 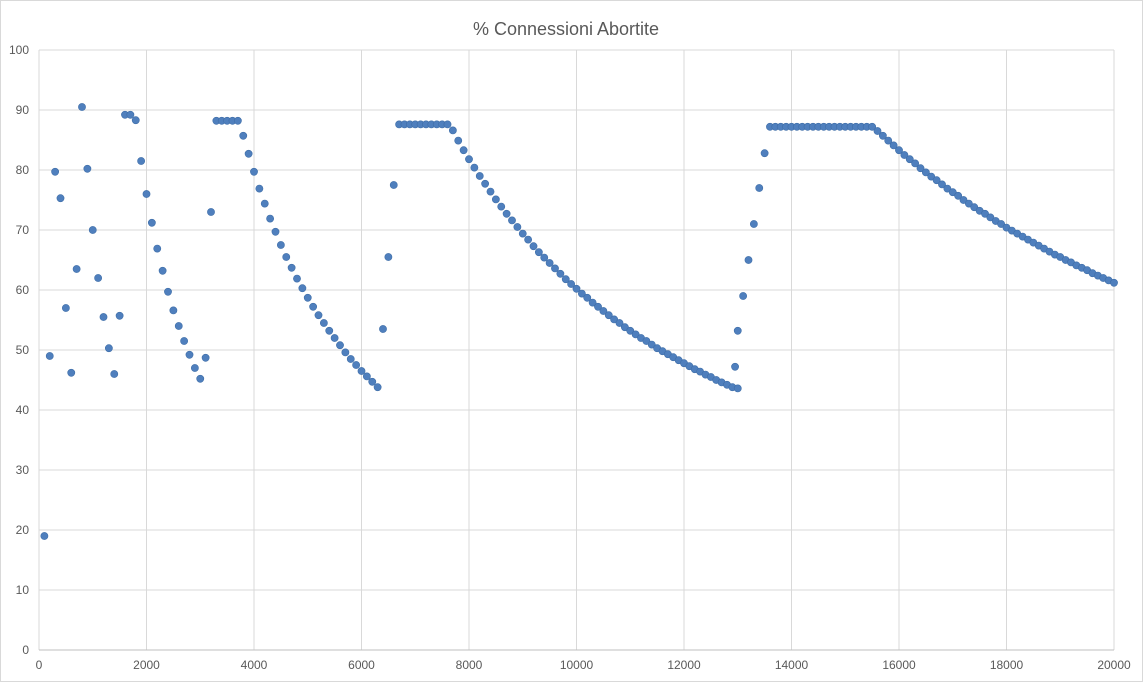 I want to click on x-tick-label: 2000, so click(x=146, y=665).